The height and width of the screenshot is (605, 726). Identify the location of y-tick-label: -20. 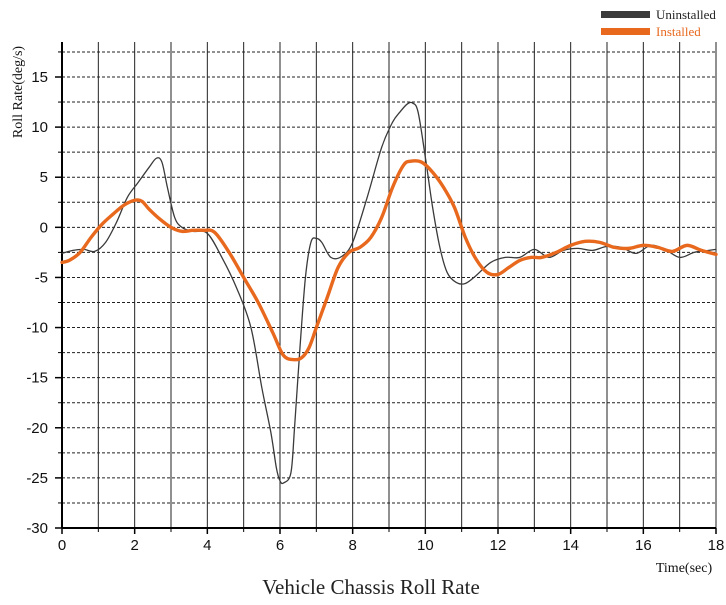
(37, 428).